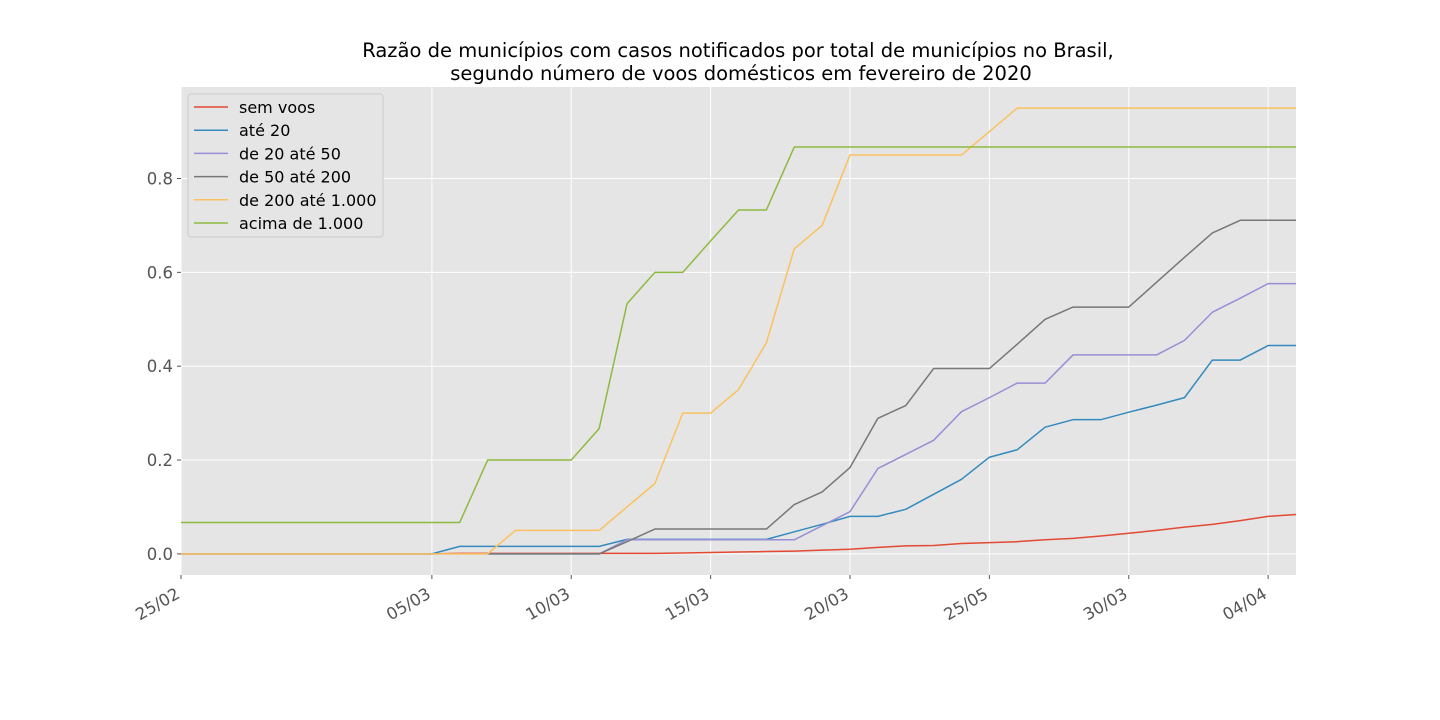 The height and width of the screenshot is (720, 1440). What do you see at coordinates (277, 107) in the screenshot?
I see `legend-label: sem voos` at bounding box center [277, 107].